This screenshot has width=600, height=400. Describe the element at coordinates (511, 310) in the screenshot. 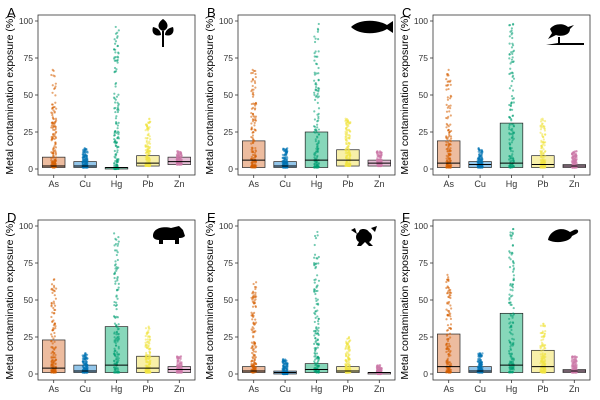

I see `series-Hg: Hg` at that location.